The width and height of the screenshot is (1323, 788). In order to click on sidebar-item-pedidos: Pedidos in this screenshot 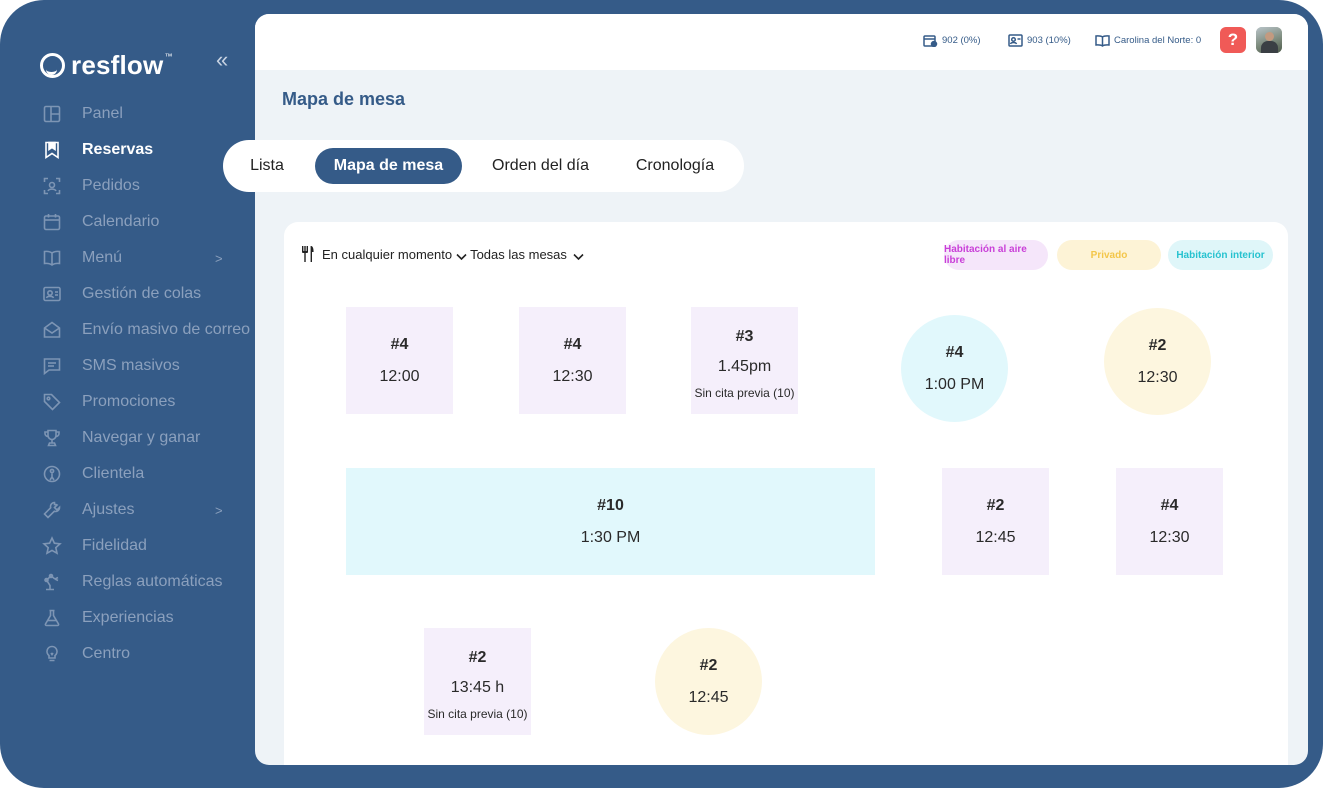, I will do `click(148, 186)`.